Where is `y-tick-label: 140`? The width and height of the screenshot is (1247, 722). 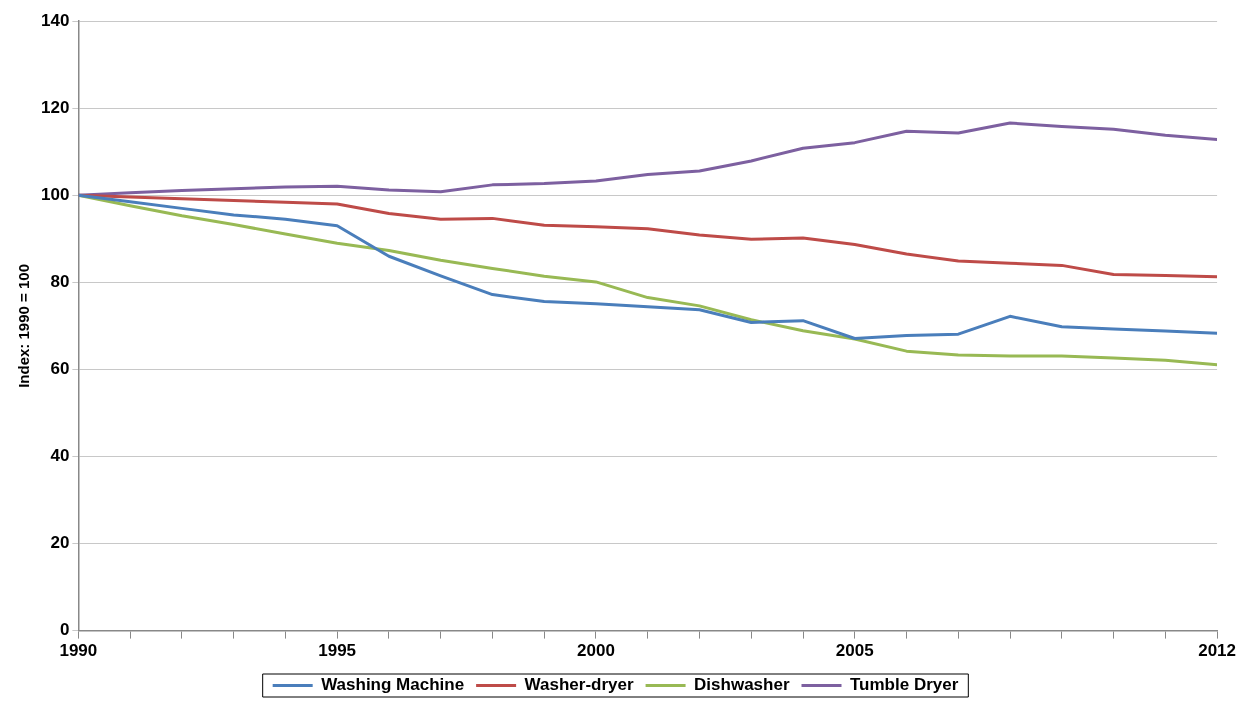
y-tick-label: 140 is located at coordinates (55, 20).